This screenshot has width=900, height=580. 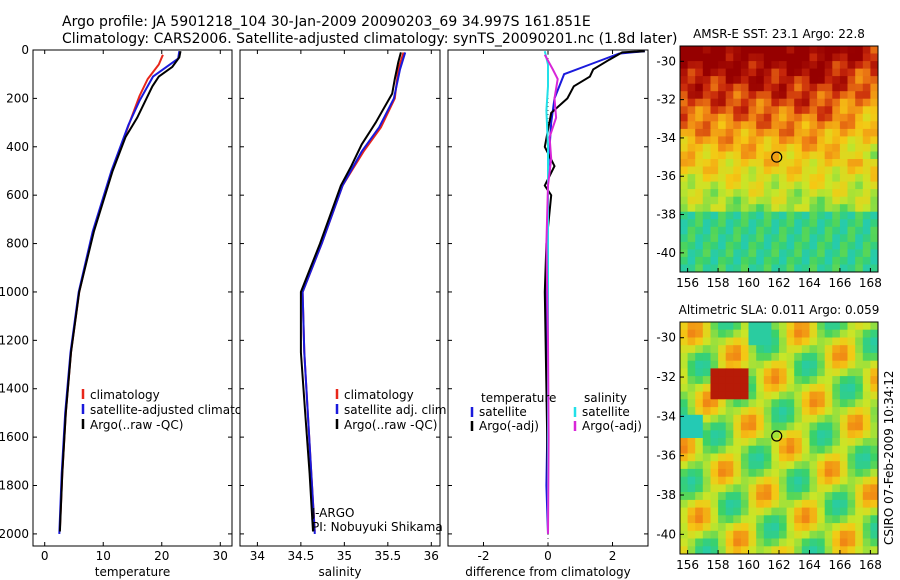 I want to click on y-tick-label: -38, so click(x=666, y=215).